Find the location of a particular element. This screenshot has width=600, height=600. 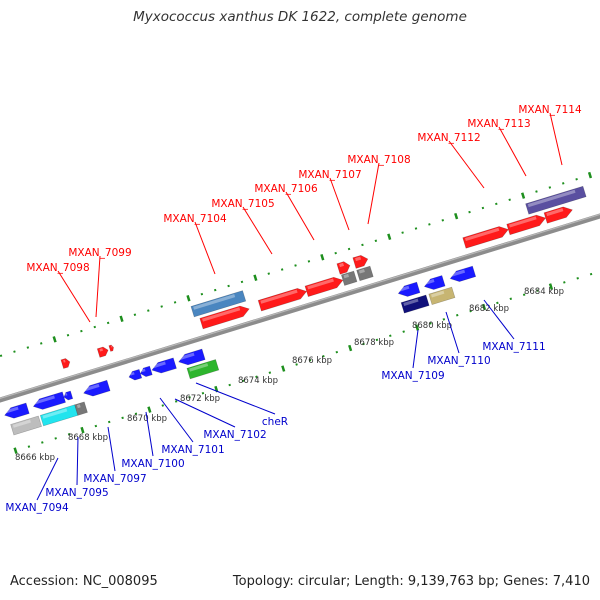

forward-gene-label: MXAN_7098 is located at coordinates (58, 292).